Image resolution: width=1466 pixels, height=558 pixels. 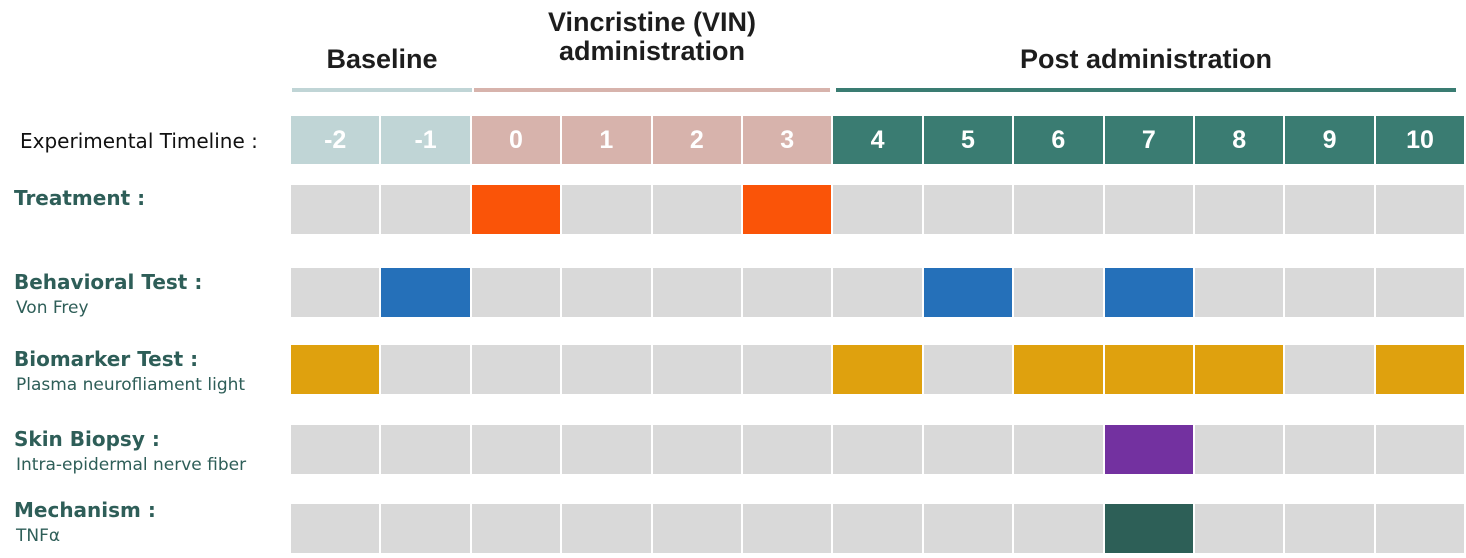 I want to click on phase-post-label: Post administration, so click(x=1146, y=59).